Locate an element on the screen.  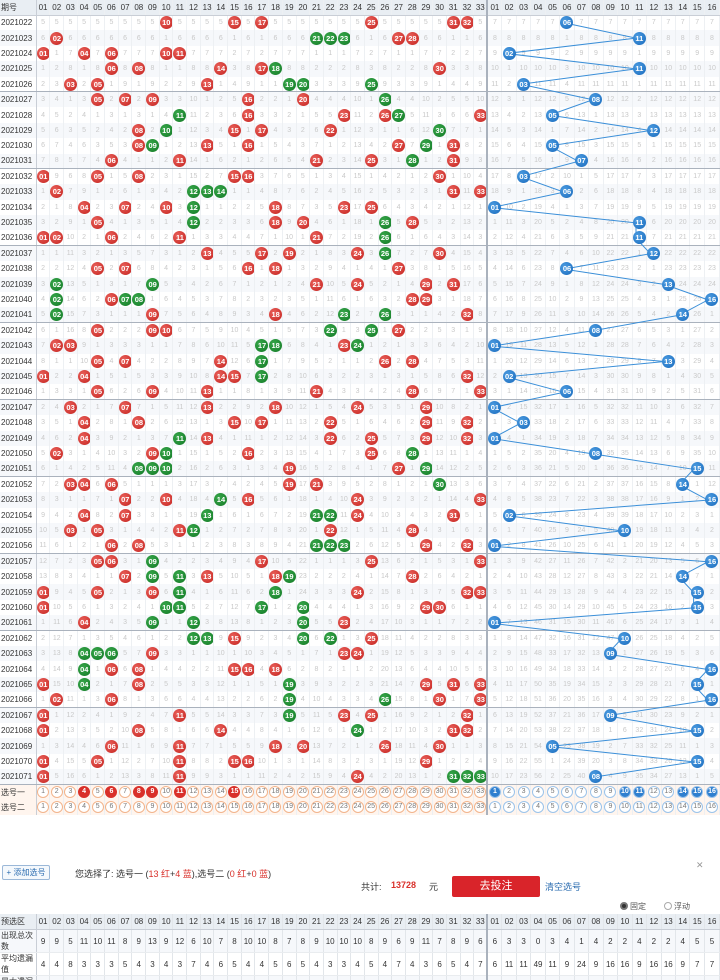
red-pick-toggle: 11 is located at coordinates (179, 792).